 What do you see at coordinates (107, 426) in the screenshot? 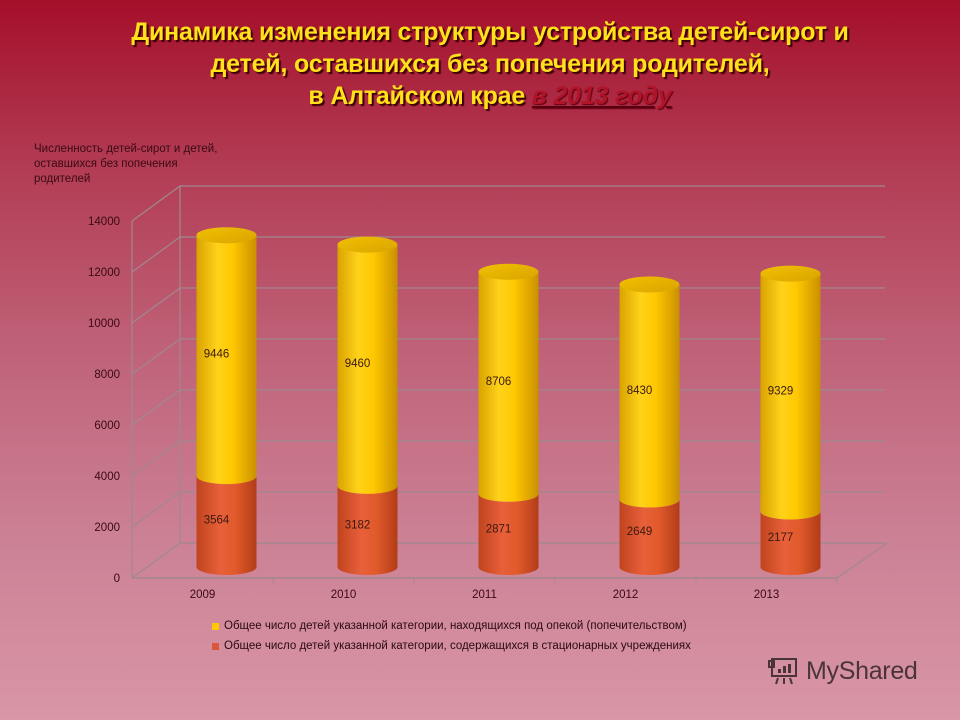
I see `y-tick-label: 6000` at bounding box center [107, 426].